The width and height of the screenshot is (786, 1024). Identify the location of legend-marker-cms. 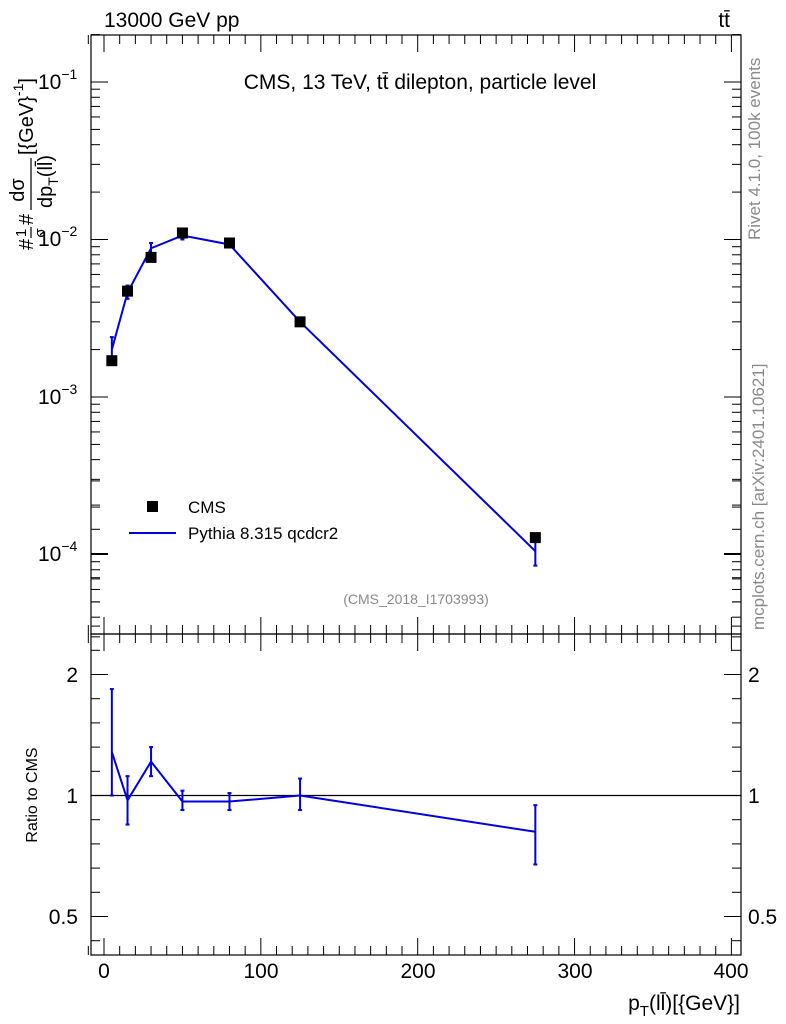
(152, 506).